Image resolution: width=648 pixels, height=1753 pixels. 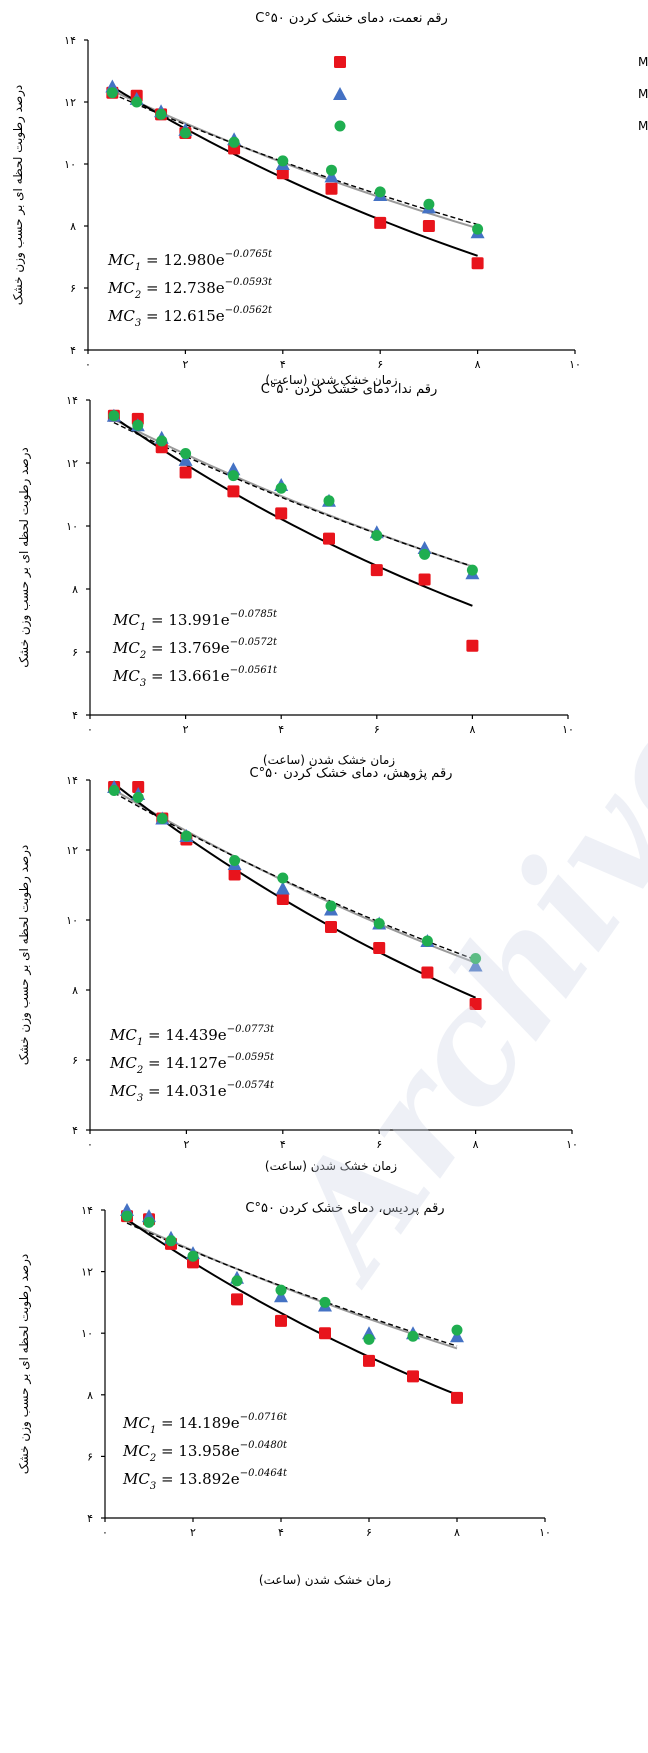 I want to click on y-tick-label: ۴, so click(x=90, y=1518).